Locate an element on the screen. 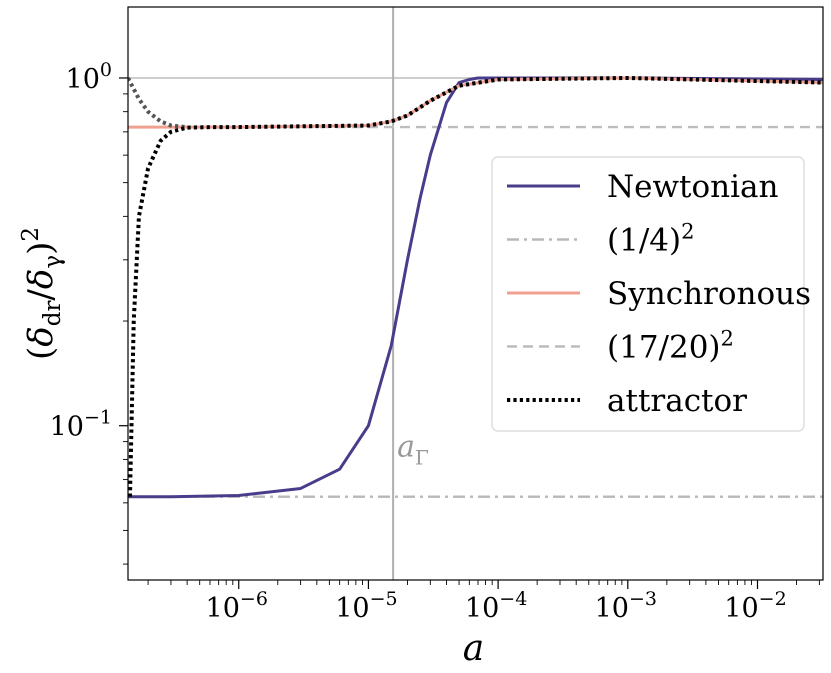 The height and width of the screenshot is (673, 831). x-tick-label: 10⁻³ is located at coordinates (626, 606).